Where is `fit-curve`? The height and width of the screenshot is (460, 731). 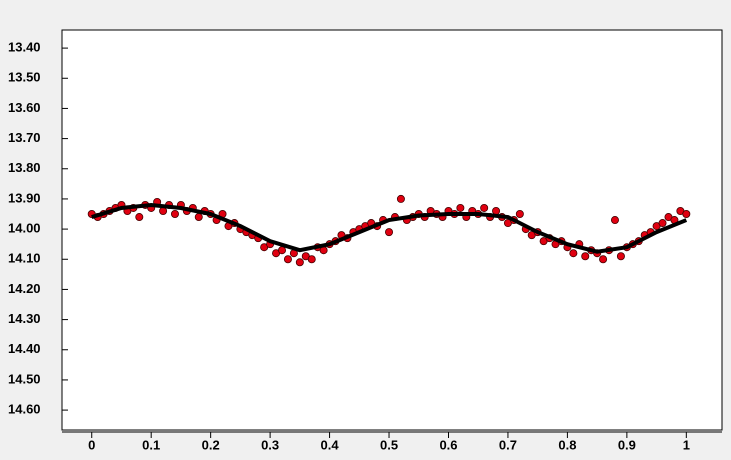 fit-curve is located at coordinates (389, 228).